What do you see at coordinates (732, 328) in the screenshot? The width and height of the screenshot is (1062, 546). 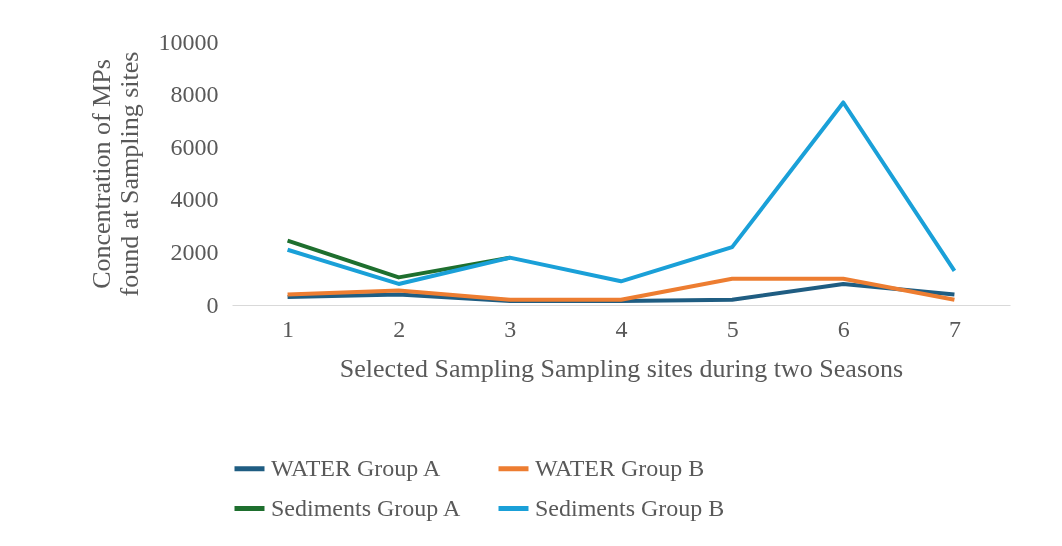 I see `x-tick-label: 5` at bounding box center [732, 328].